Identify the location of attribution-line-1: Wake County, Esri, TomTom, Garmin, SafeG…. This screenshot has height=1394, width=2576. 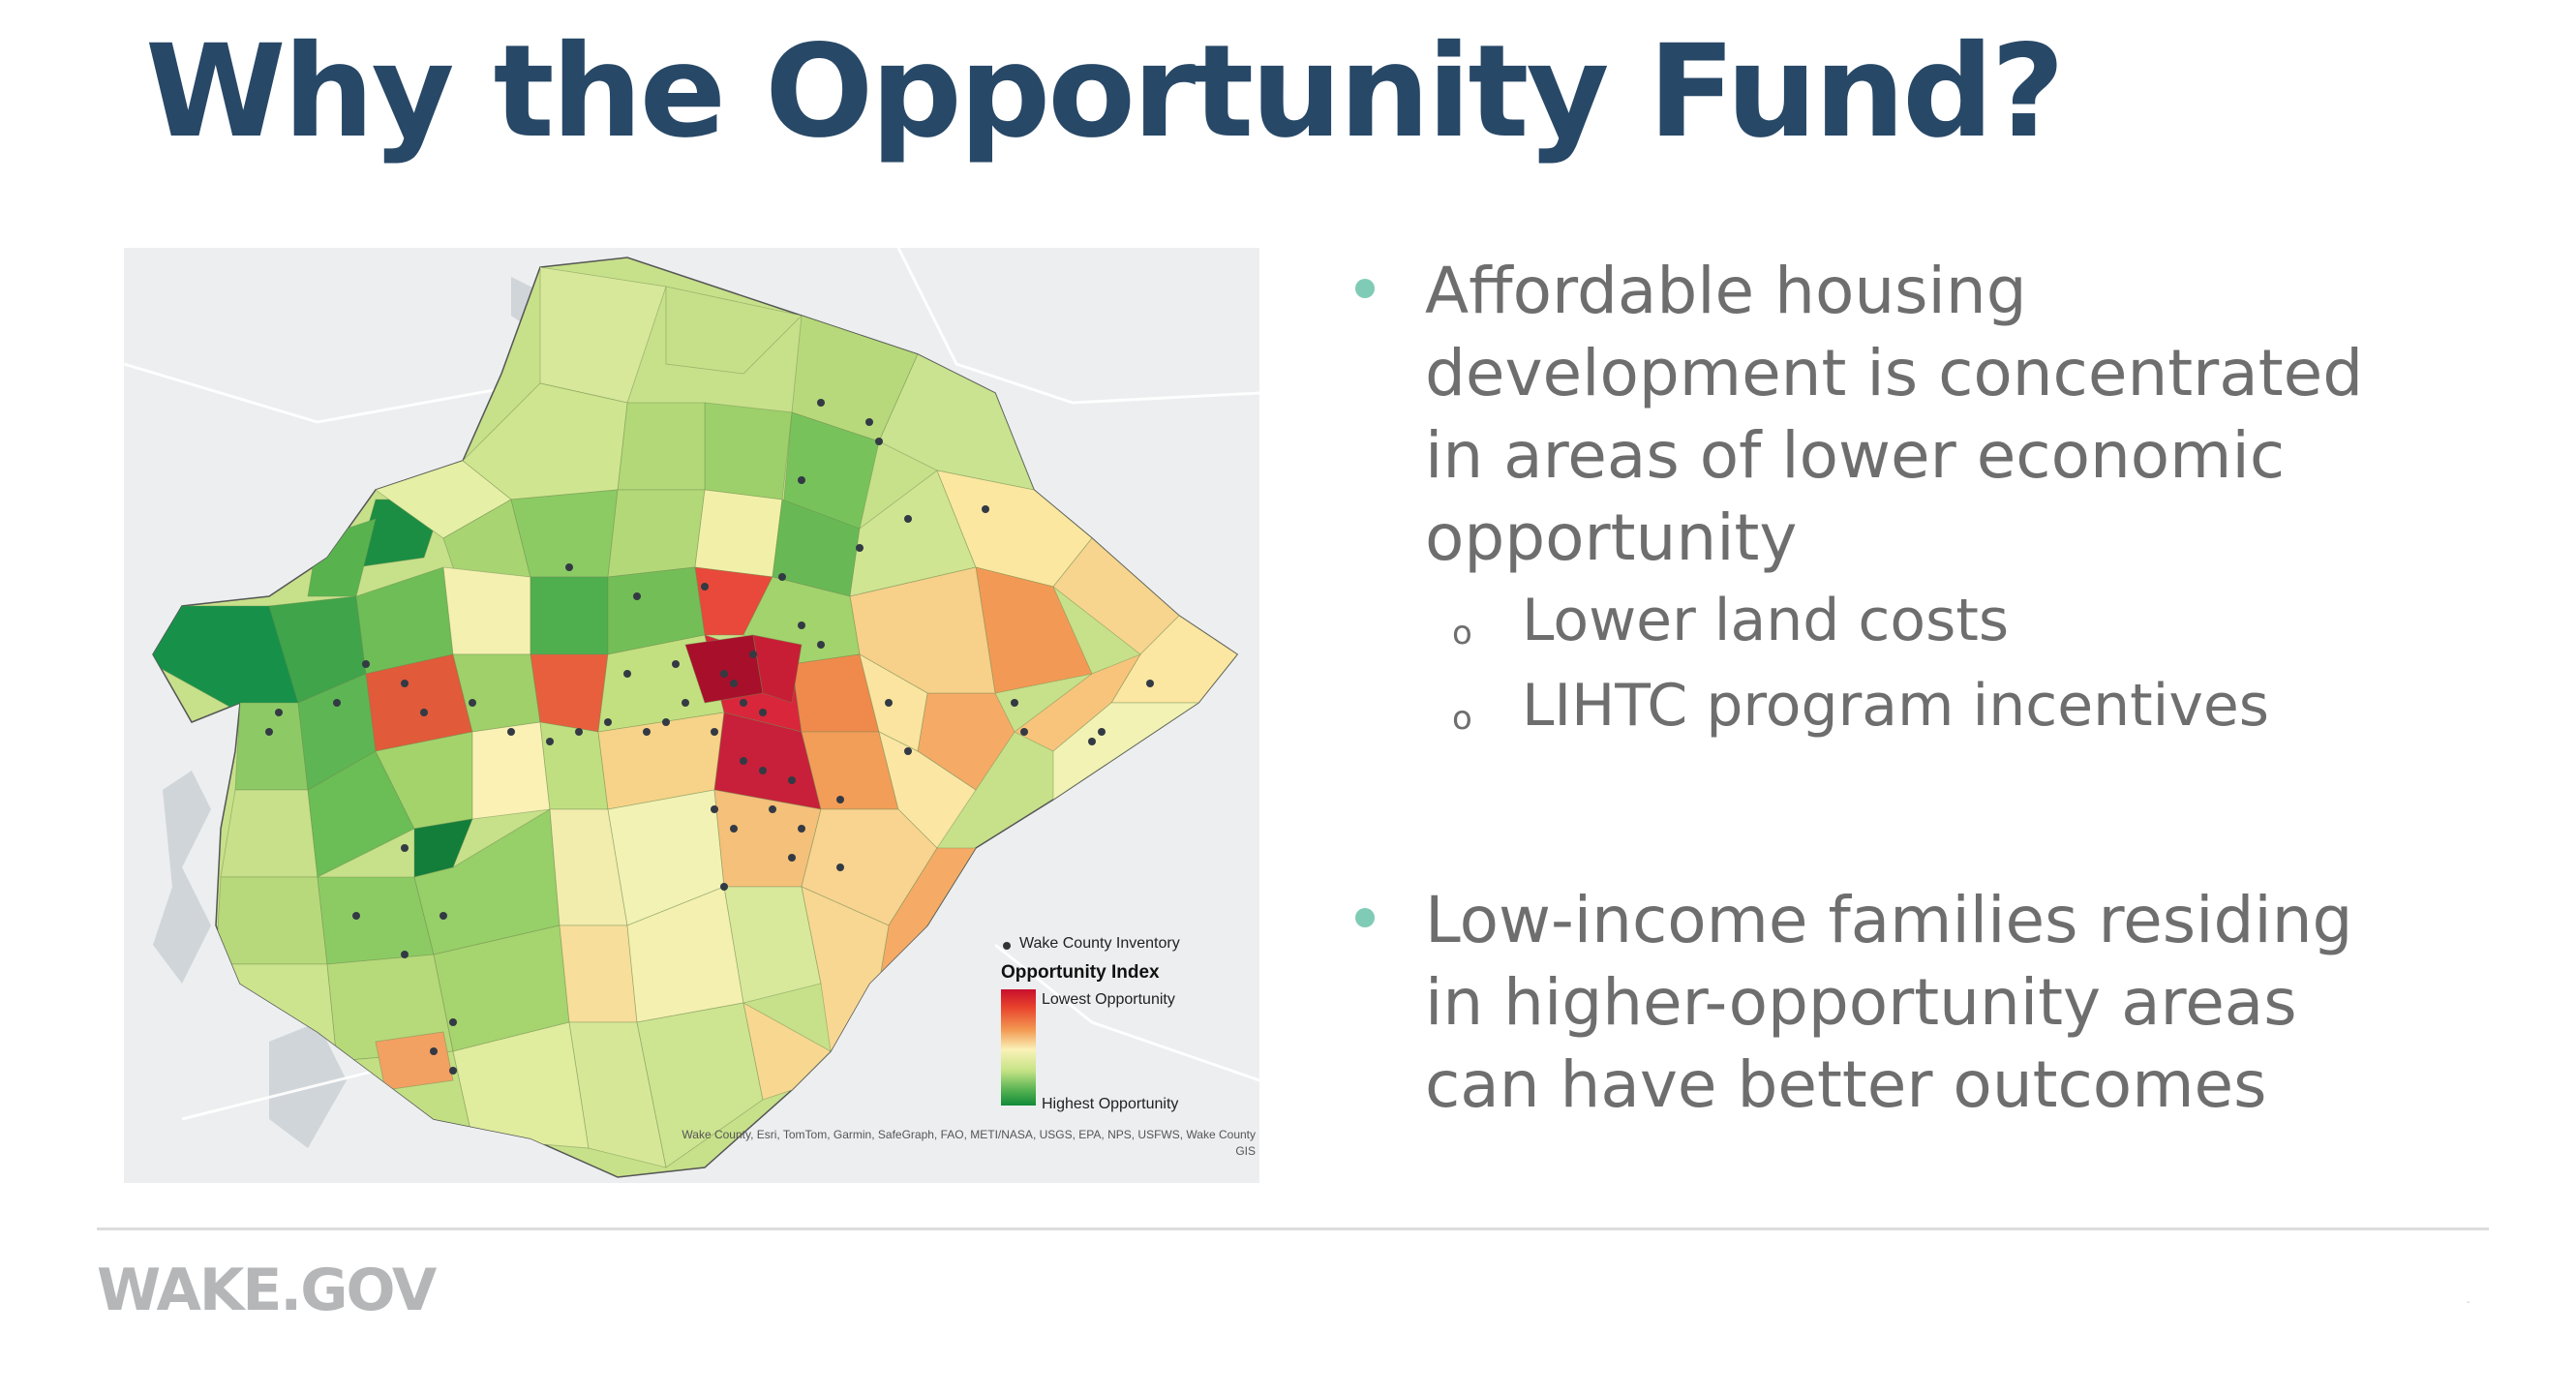
(969, 1134).